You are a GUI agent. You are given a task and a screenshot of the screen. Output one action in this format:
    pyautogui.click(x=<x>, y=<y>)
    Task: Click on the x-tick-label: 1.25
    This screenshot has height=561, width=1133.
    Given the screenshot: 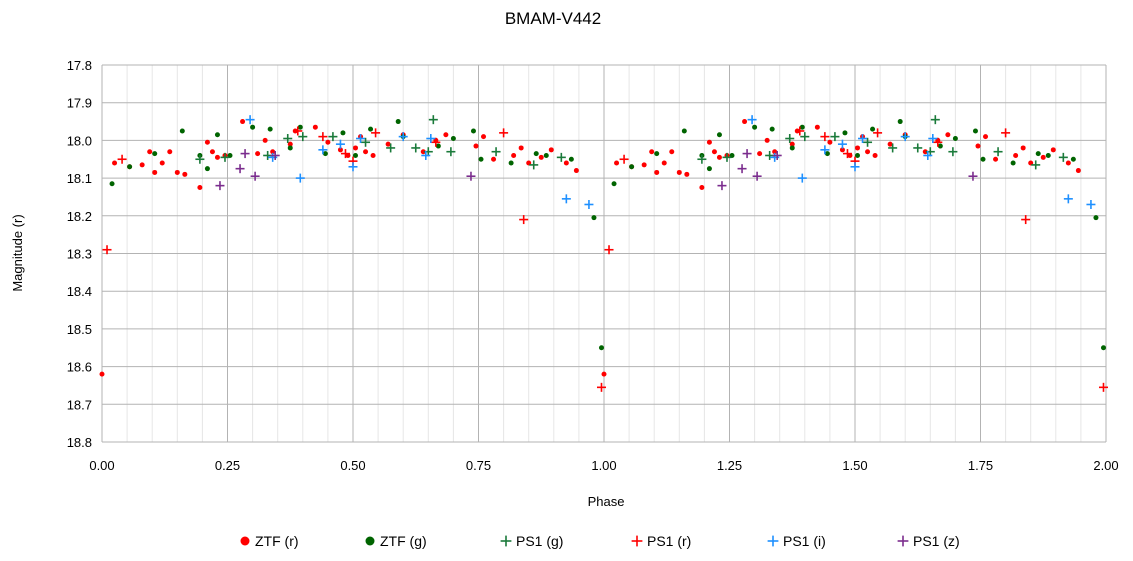 What is the action you would take?
    pyautogui.click(x=729, y=465)
    